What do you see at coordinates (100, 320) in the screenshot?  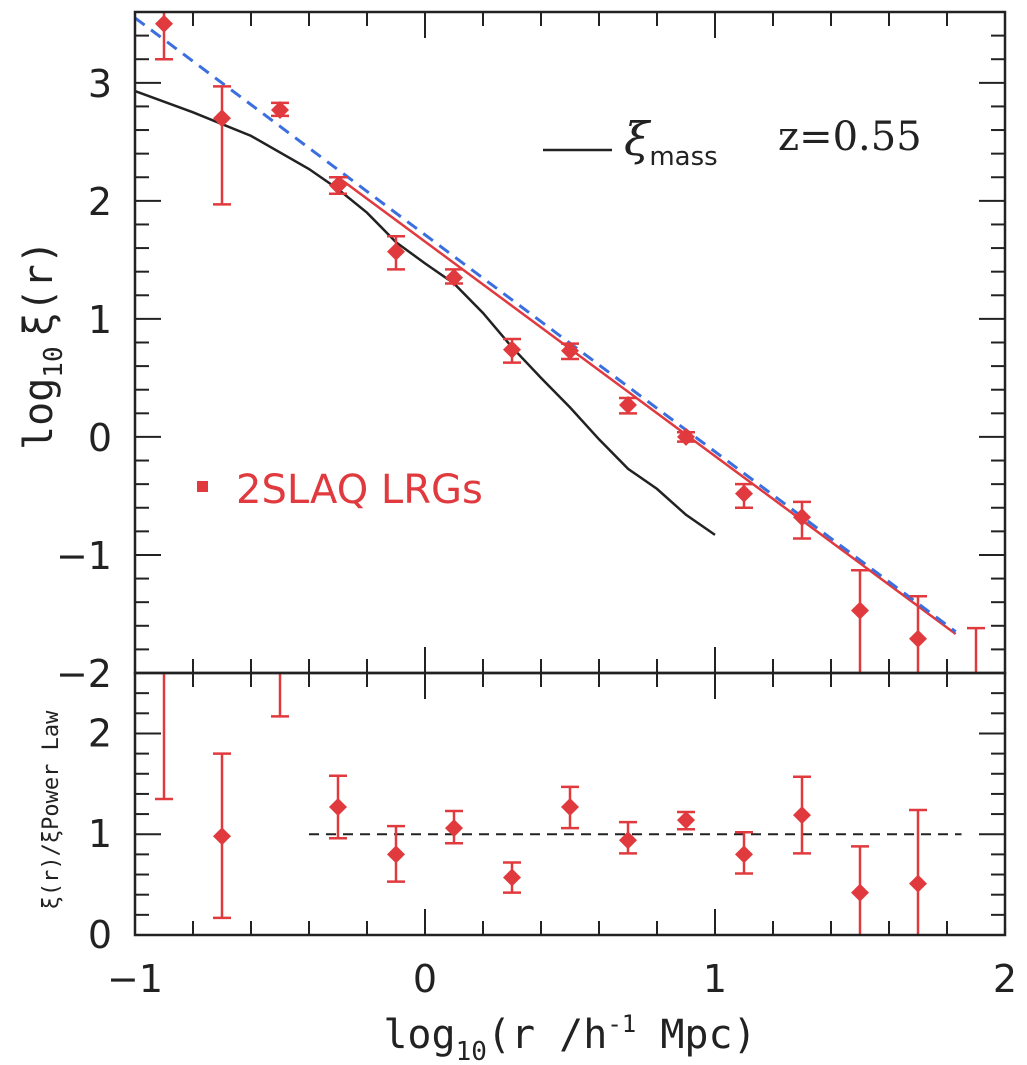 I see `top-y-tick-label: 1` at bounding box center [100, 320].